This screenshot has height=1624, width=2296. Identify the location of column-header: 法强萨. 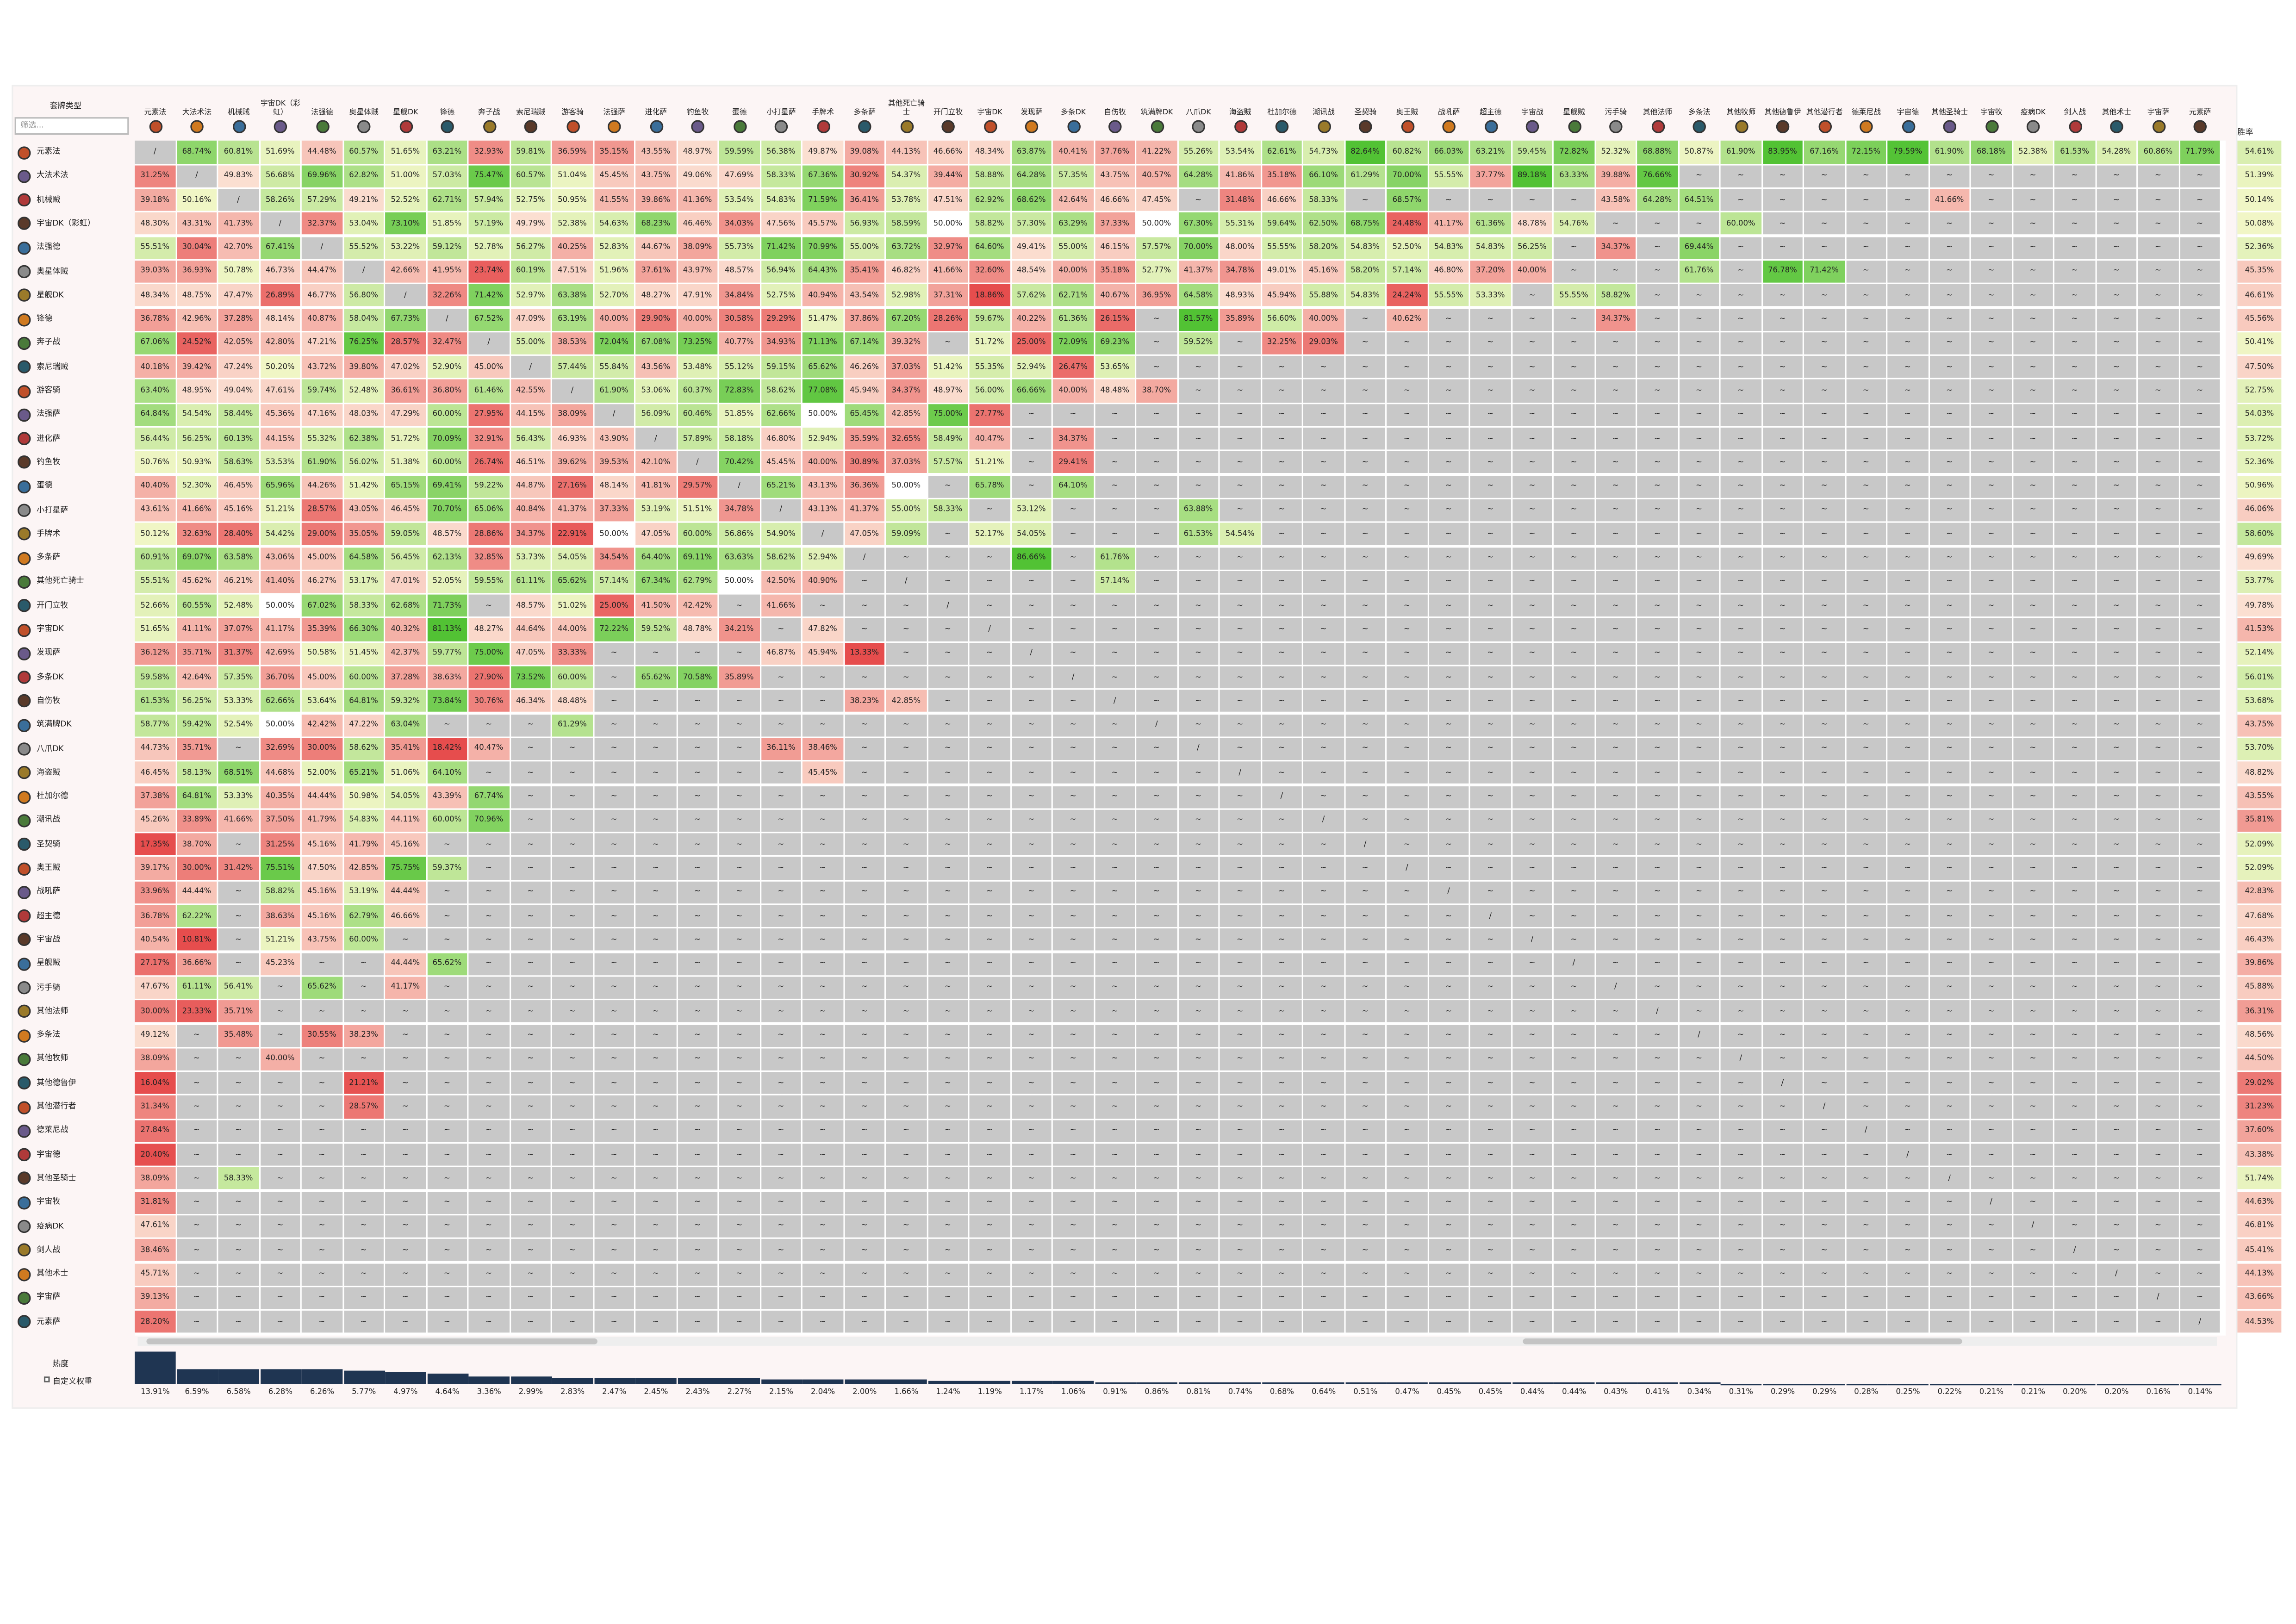
(614, 113).